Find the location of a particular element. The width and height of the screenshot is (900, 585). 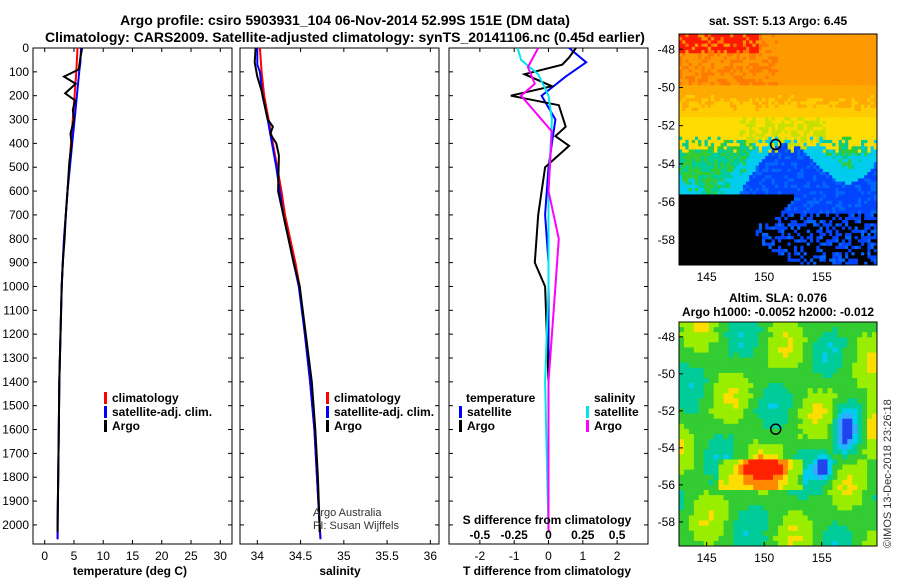

map-x-tick-label: 150 is located at coordinates (764, 277).